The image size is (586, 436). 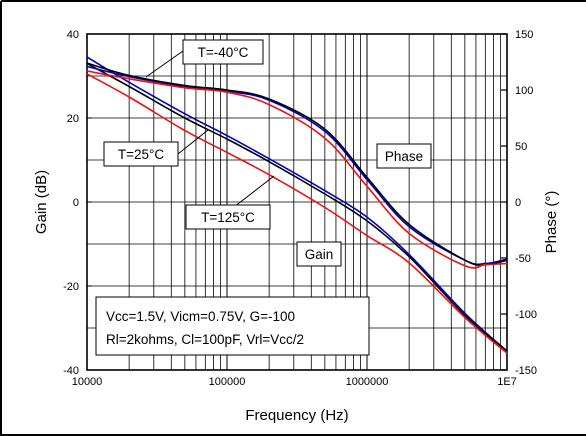 I want to click on annotation-phase: Phase, so click(x=404, y=156).